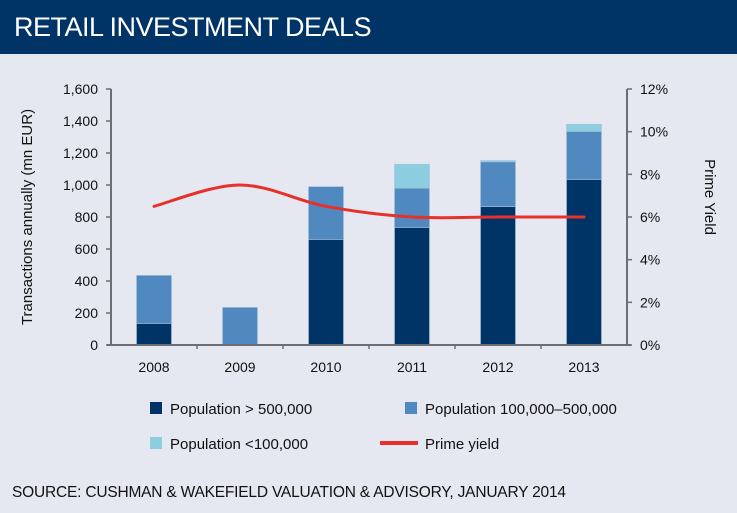 The height and width of the screenshot is (513, 737). I want to click on legend-label-2: Population <100,000, so click(239, 444).